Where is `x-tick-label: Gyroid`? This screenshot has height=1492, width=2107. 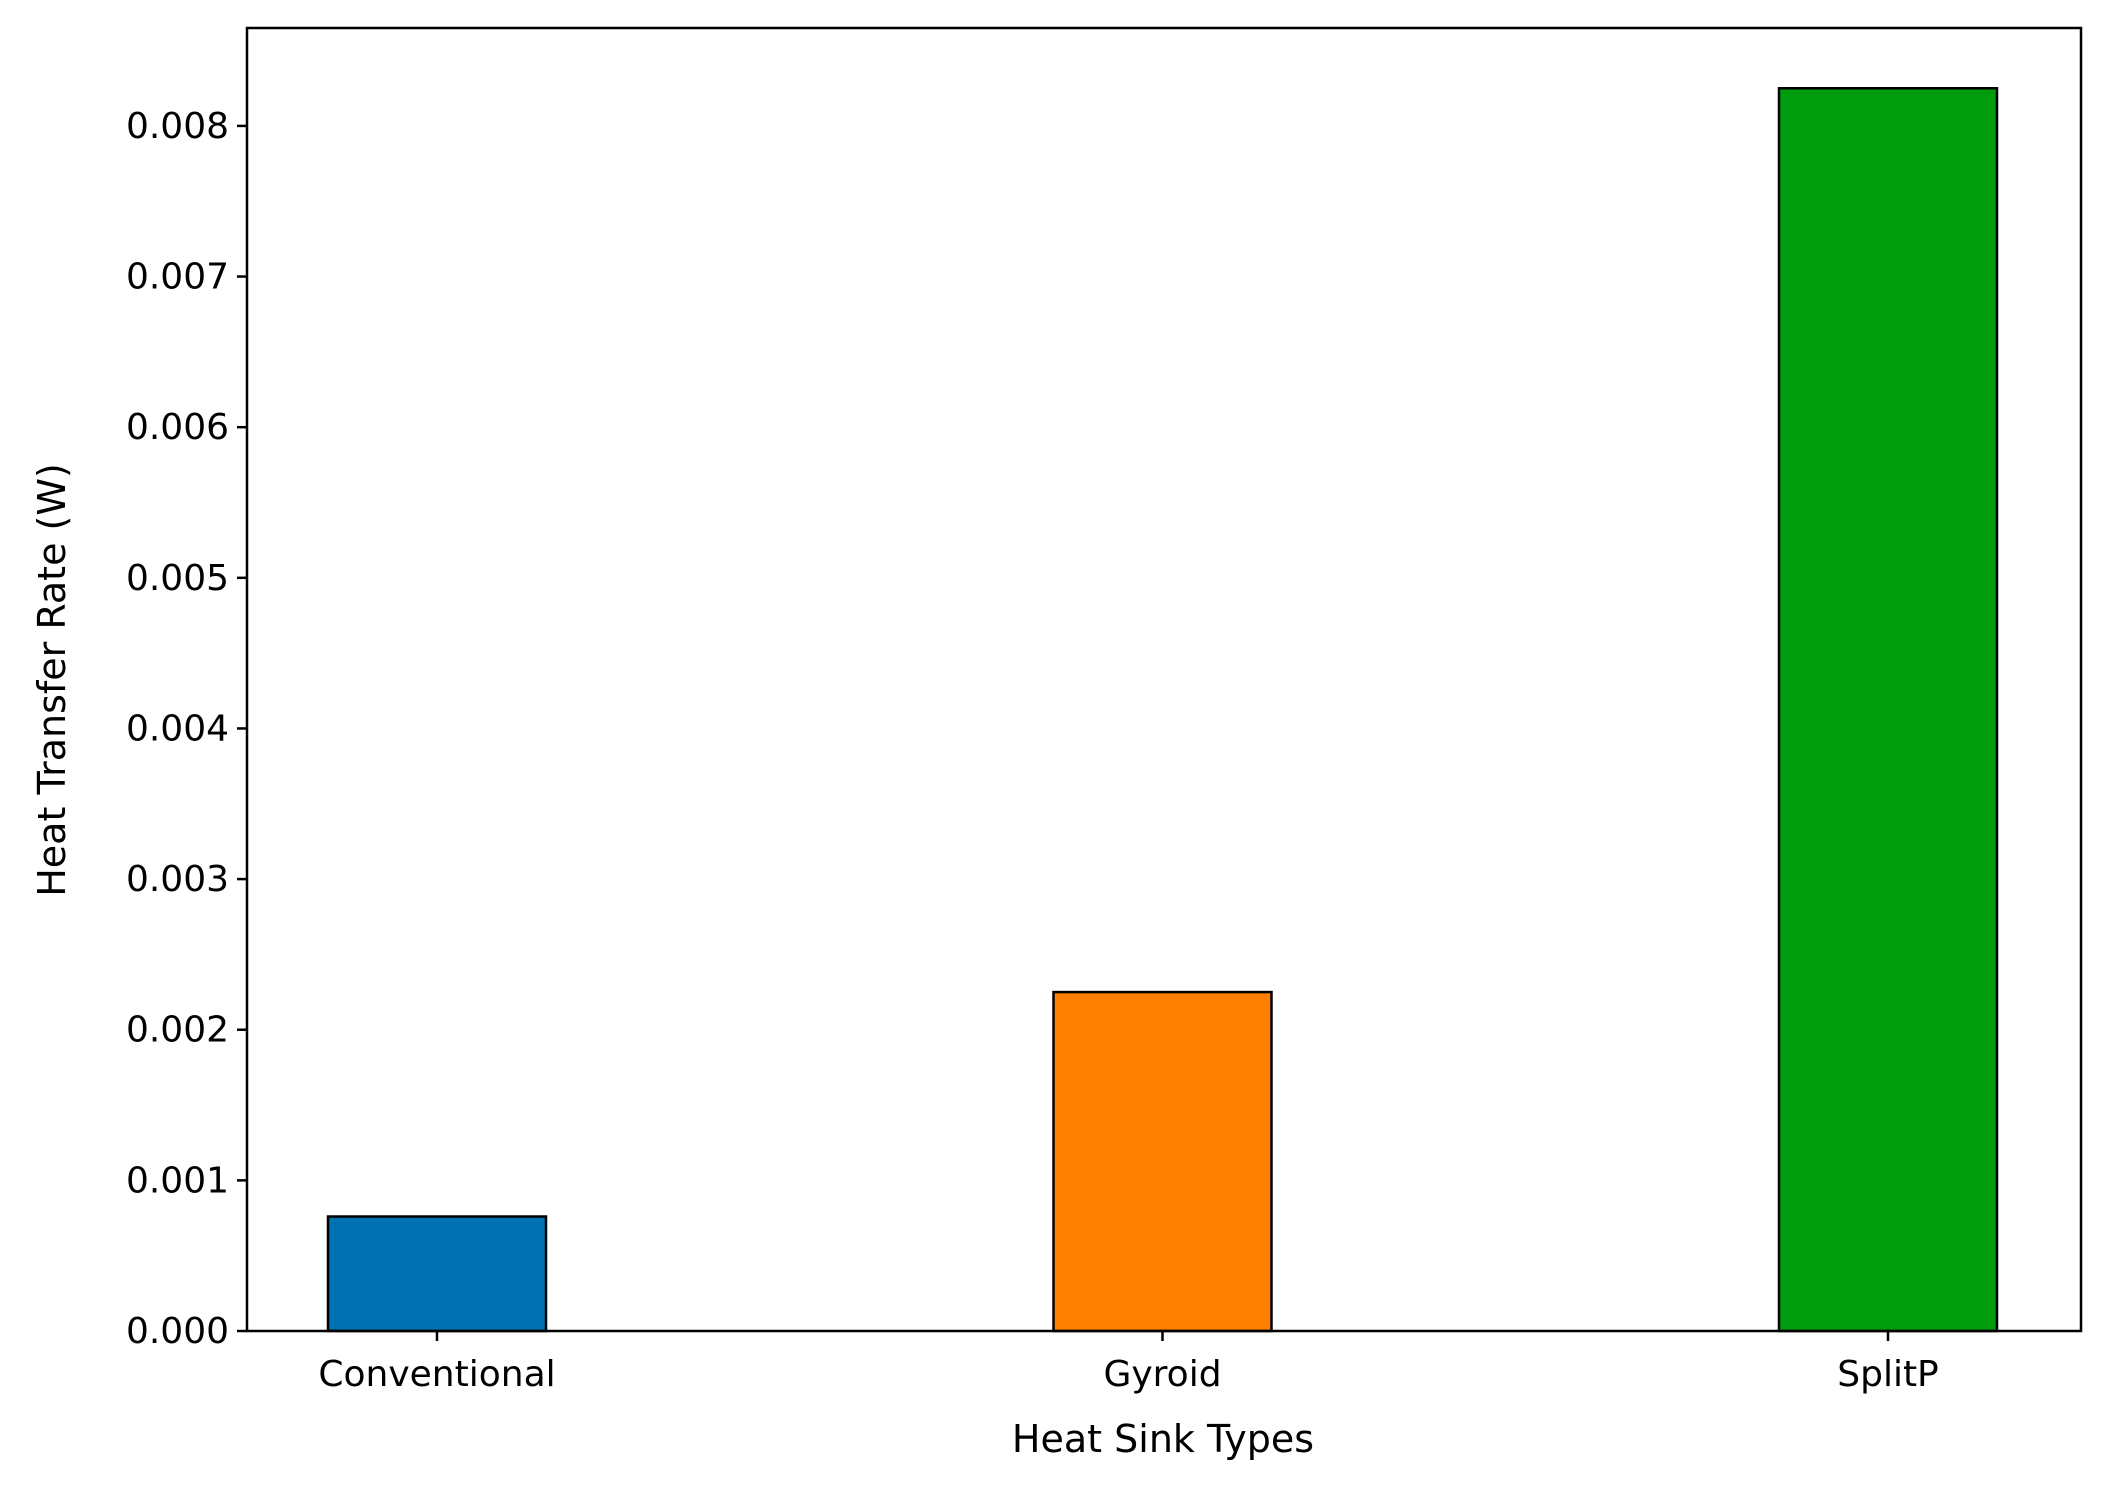 x-tick-label: Gyroid is located at coordinates (1162, 1374).